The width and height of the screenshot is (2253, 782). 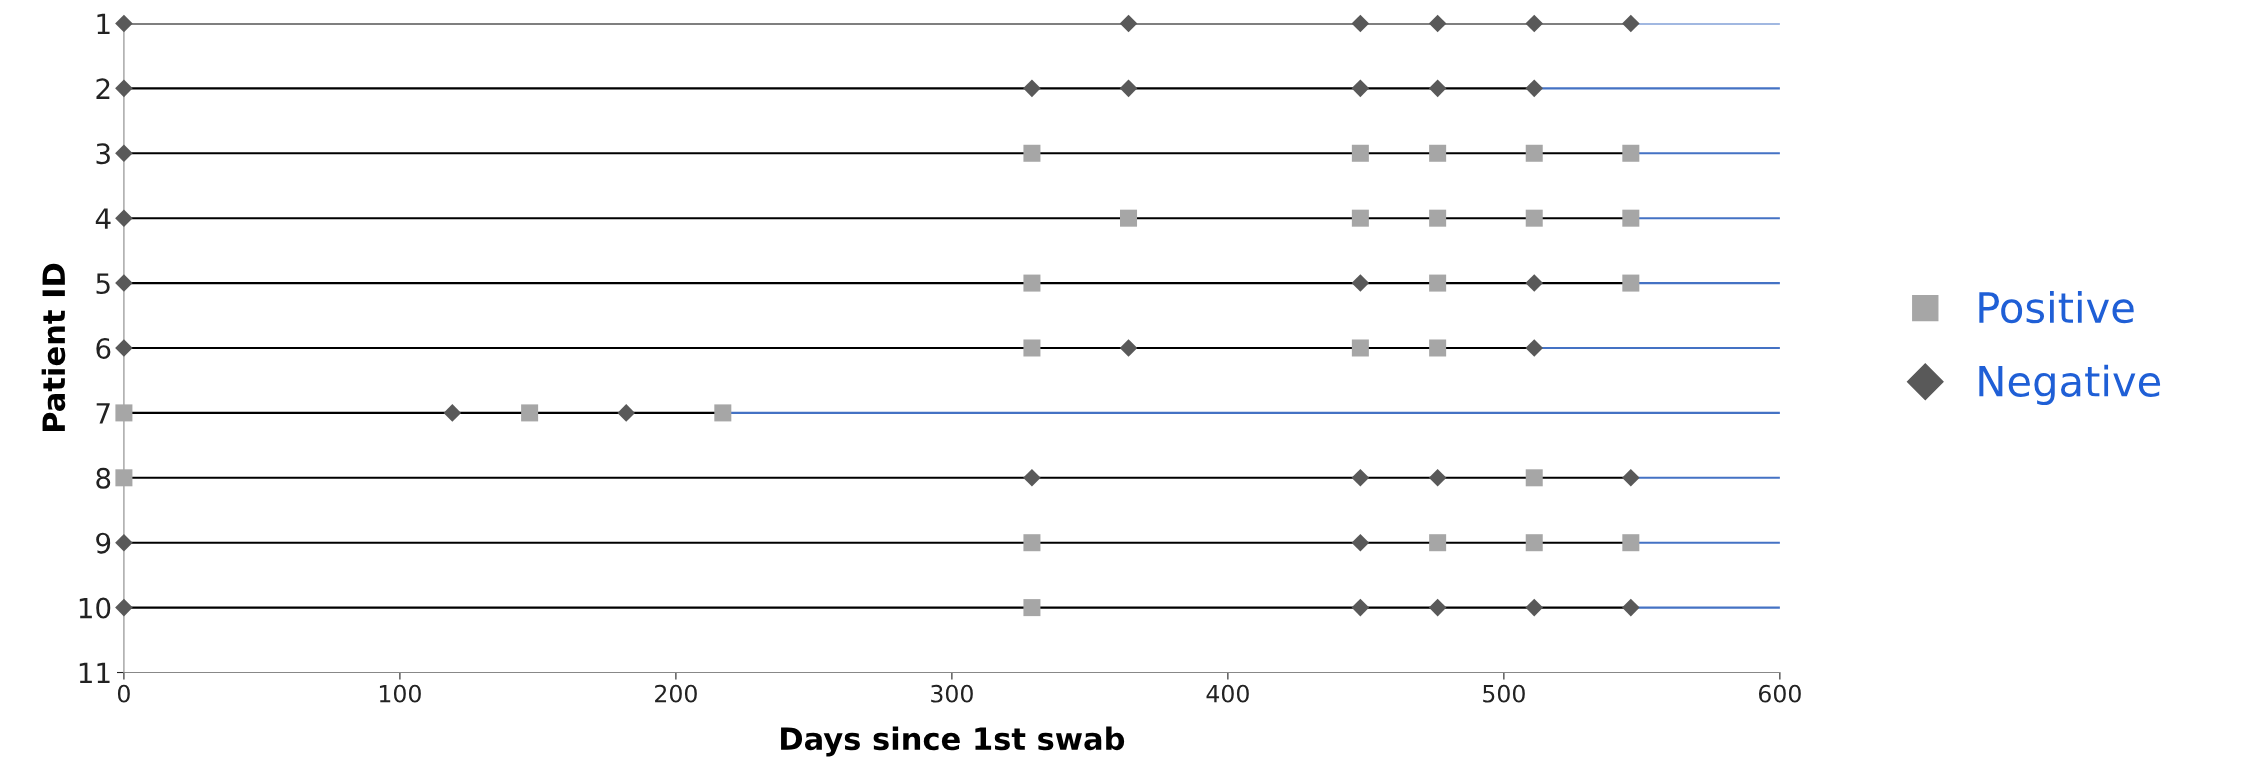 What do you see at coordinates (400, 693) in the screenshot?
I see `x-tick-label: 100` at bounding box center [400, 693].